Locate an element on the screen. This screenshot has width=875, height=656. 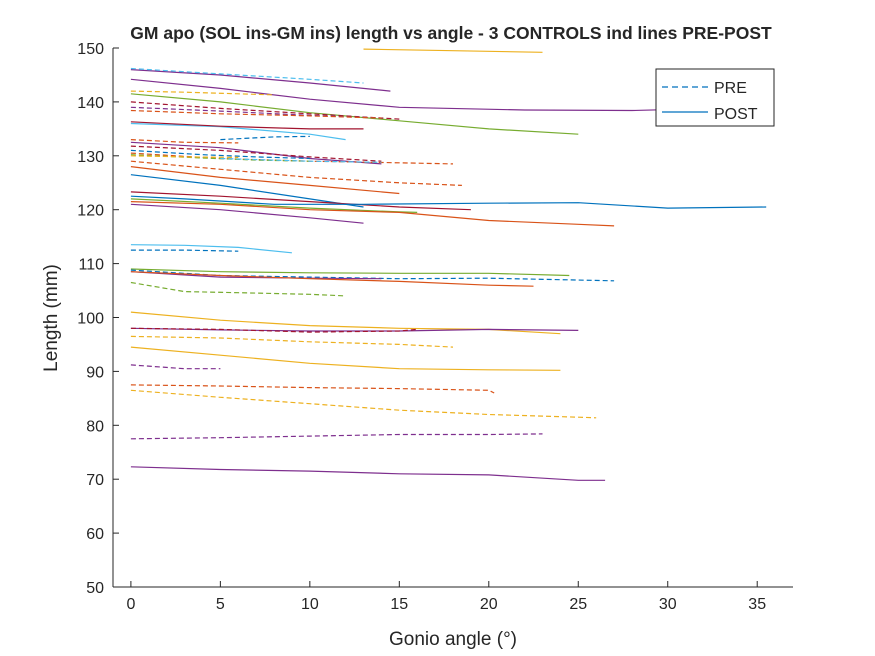
y-tick-label: 90 is located at coordinates (95, 372).